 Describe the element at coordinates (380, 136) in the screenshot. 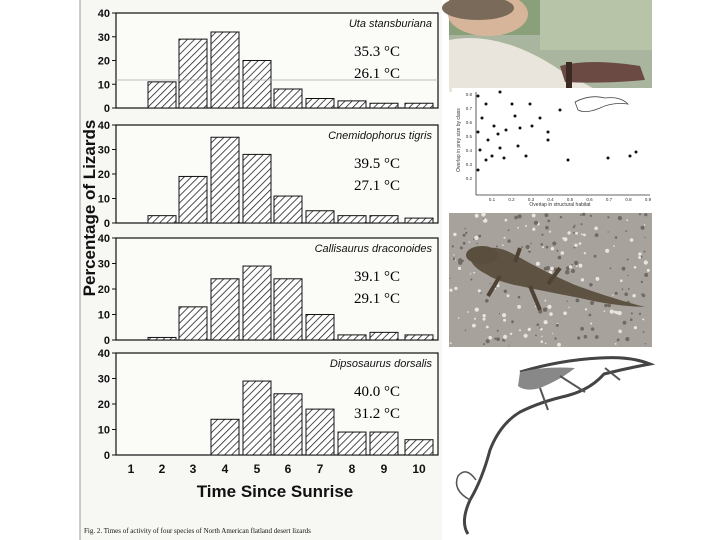

I see `species-label: Cnemidophorus tigris` at that location.